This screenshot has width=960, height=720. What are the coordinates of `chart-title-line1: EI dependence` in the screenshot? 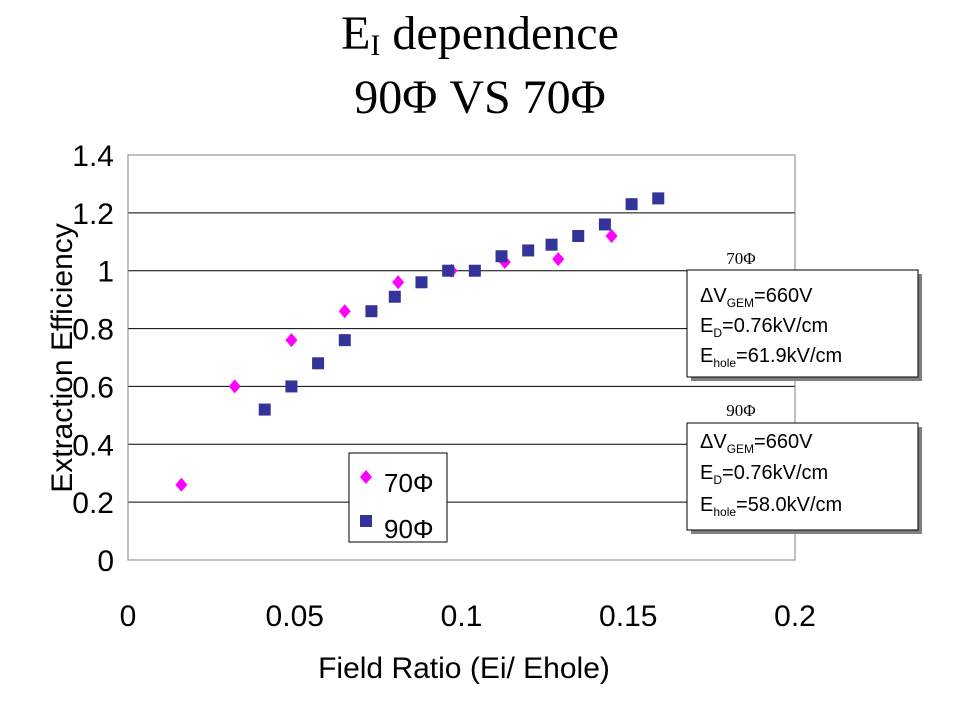 It's located at (480, 40).